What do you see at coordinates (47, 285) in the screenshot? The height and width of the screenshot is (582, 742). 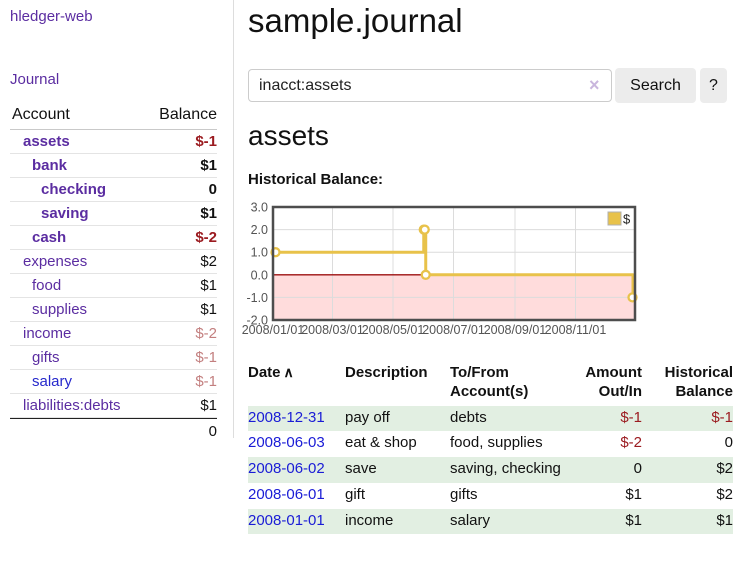 I see `sidebar-account-link: food` at bounding box center [47, 285].